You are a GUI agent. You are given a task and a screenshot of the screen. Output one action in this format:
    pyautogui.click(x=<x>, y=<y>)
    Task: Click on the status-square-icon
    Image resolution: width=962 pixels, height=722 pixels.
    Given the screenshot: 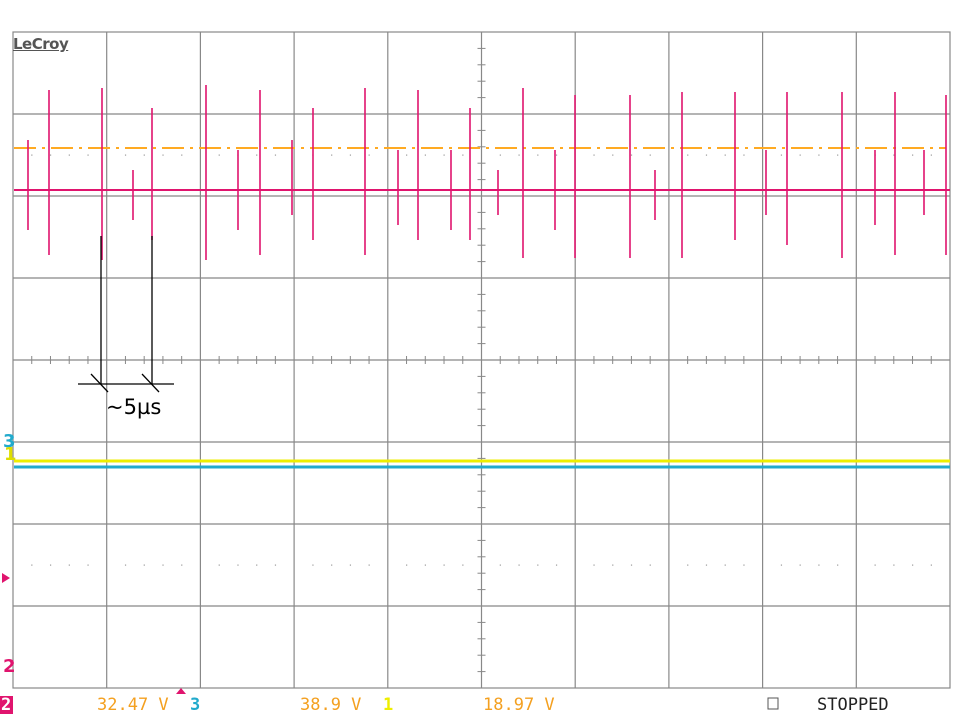 What is the action you would take?
    pyautogui.click(x=773, y=703)
    